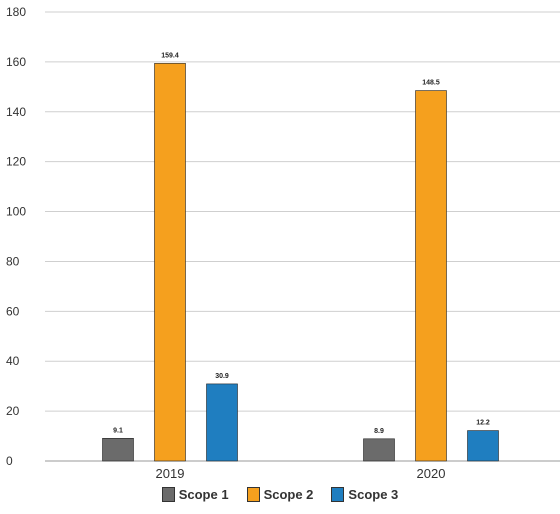  What do you see at coordinates (13, 411) in the screenshot?
I see `y-tick-label: 20` at bounding box center [13, 411].